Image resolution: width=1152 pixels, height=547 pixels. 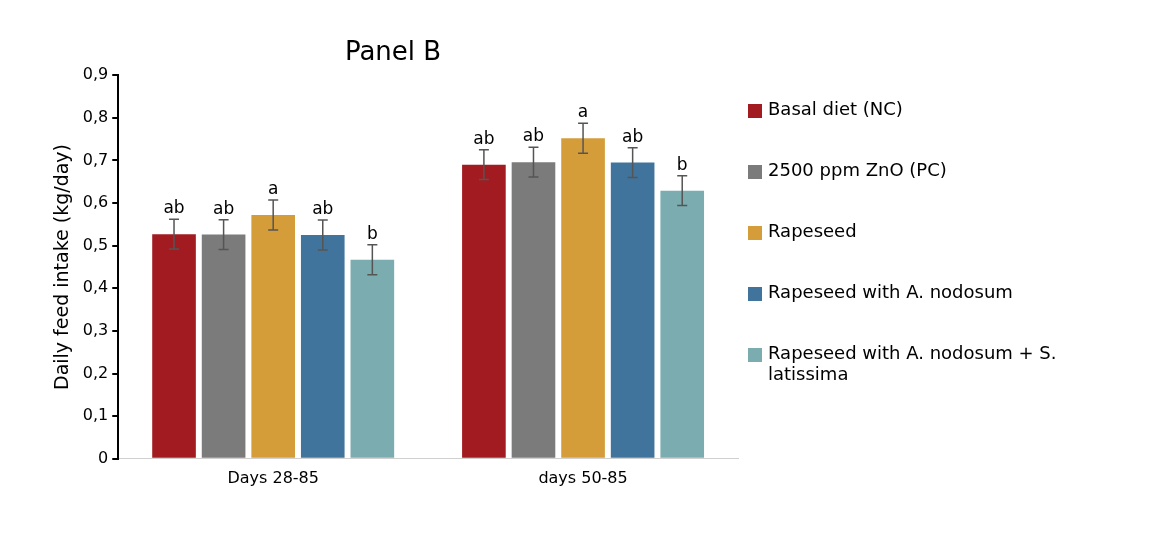 What do you see at coordinates (95, 330) in the screenshot?
I see `y-tick-label: 0,3` at bounding box center [95, 330].